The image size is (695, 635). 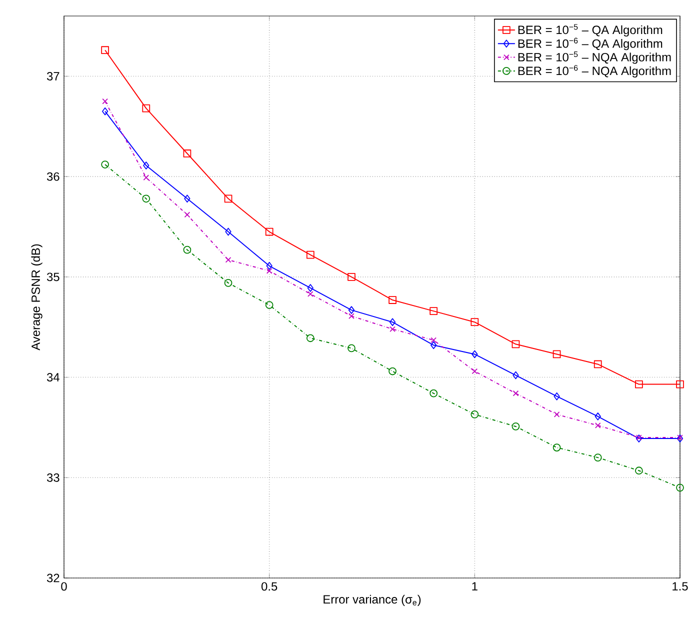 What do you see at coordinates (53, 377) in the screenshot?
I see `y-tick-label: 34` at bounding box center [53, 377].